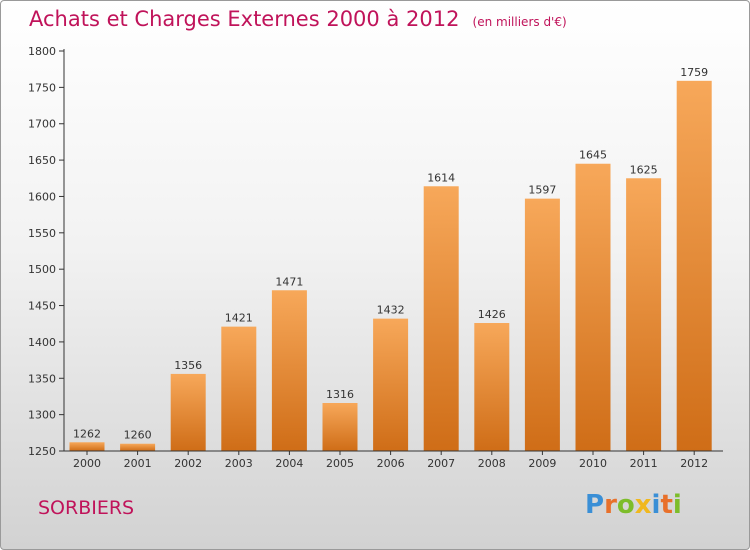 This screenshot has height=550, width=750. What do you see at coordinates (643, 505) in the screenshot?
I see `logo-letter: x` at bounding box center [643, 505].